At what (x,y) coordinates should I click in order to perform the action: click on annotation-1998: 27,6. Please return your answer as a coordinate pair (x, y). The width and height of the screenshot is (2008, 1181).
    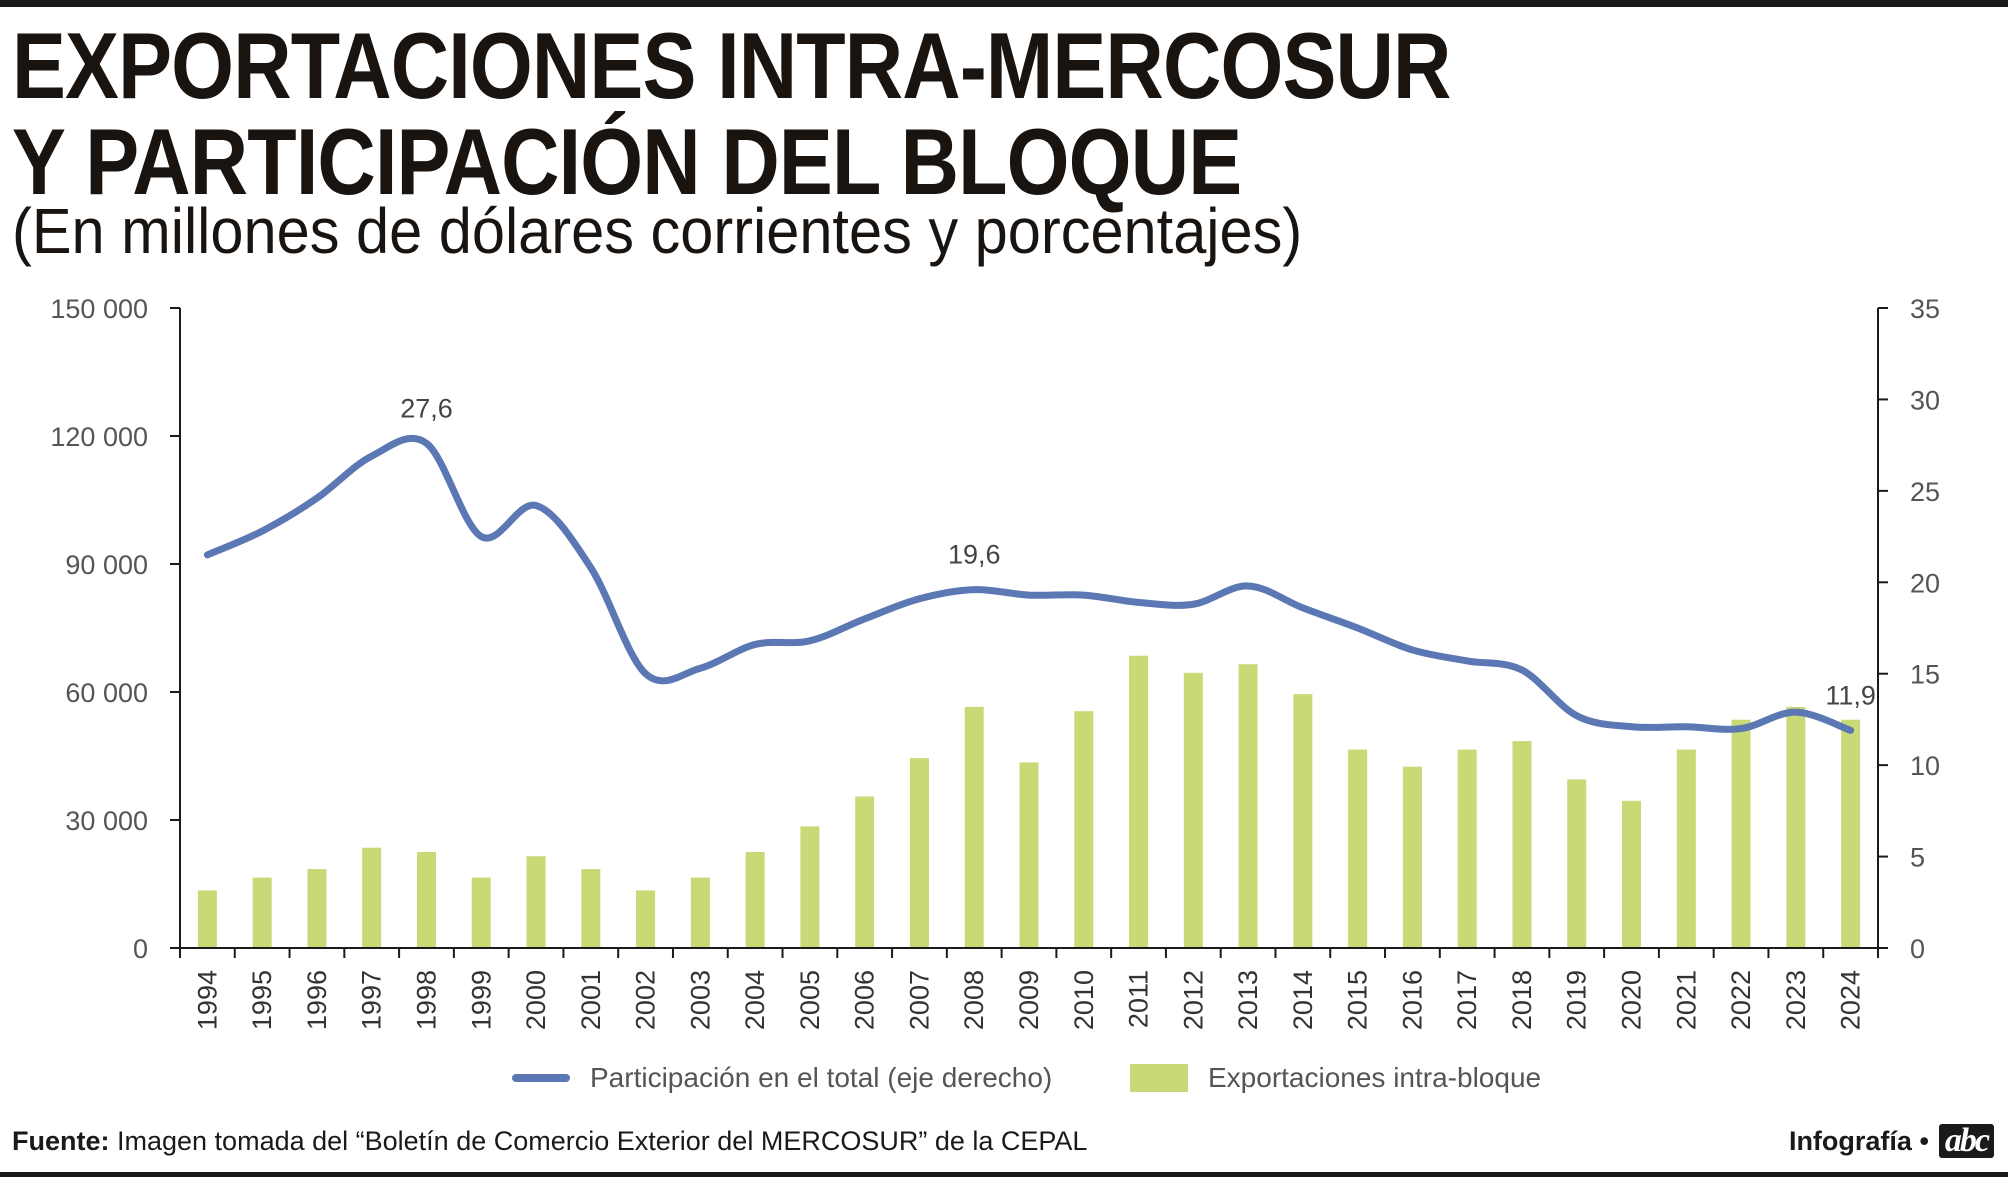
    Looking at the image, I should click on (426, 408).